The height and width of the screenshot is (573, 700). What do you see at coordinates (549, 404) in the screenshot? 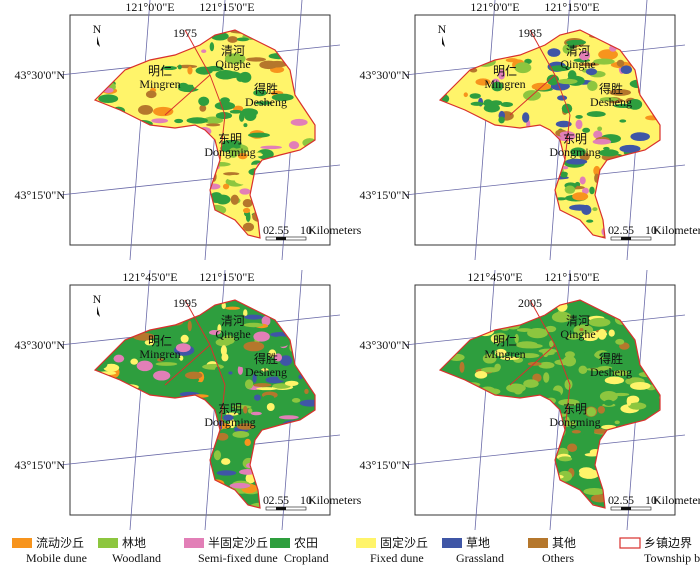
I see `study-area-outline` at bounding box center [549, 404].